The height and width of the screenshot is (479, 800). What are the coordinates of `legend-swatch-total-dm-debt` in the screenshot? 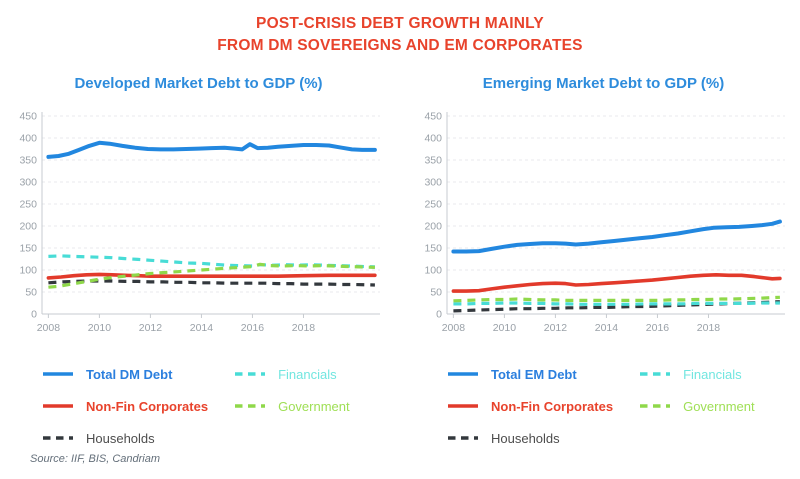 It's located at (58, 374).